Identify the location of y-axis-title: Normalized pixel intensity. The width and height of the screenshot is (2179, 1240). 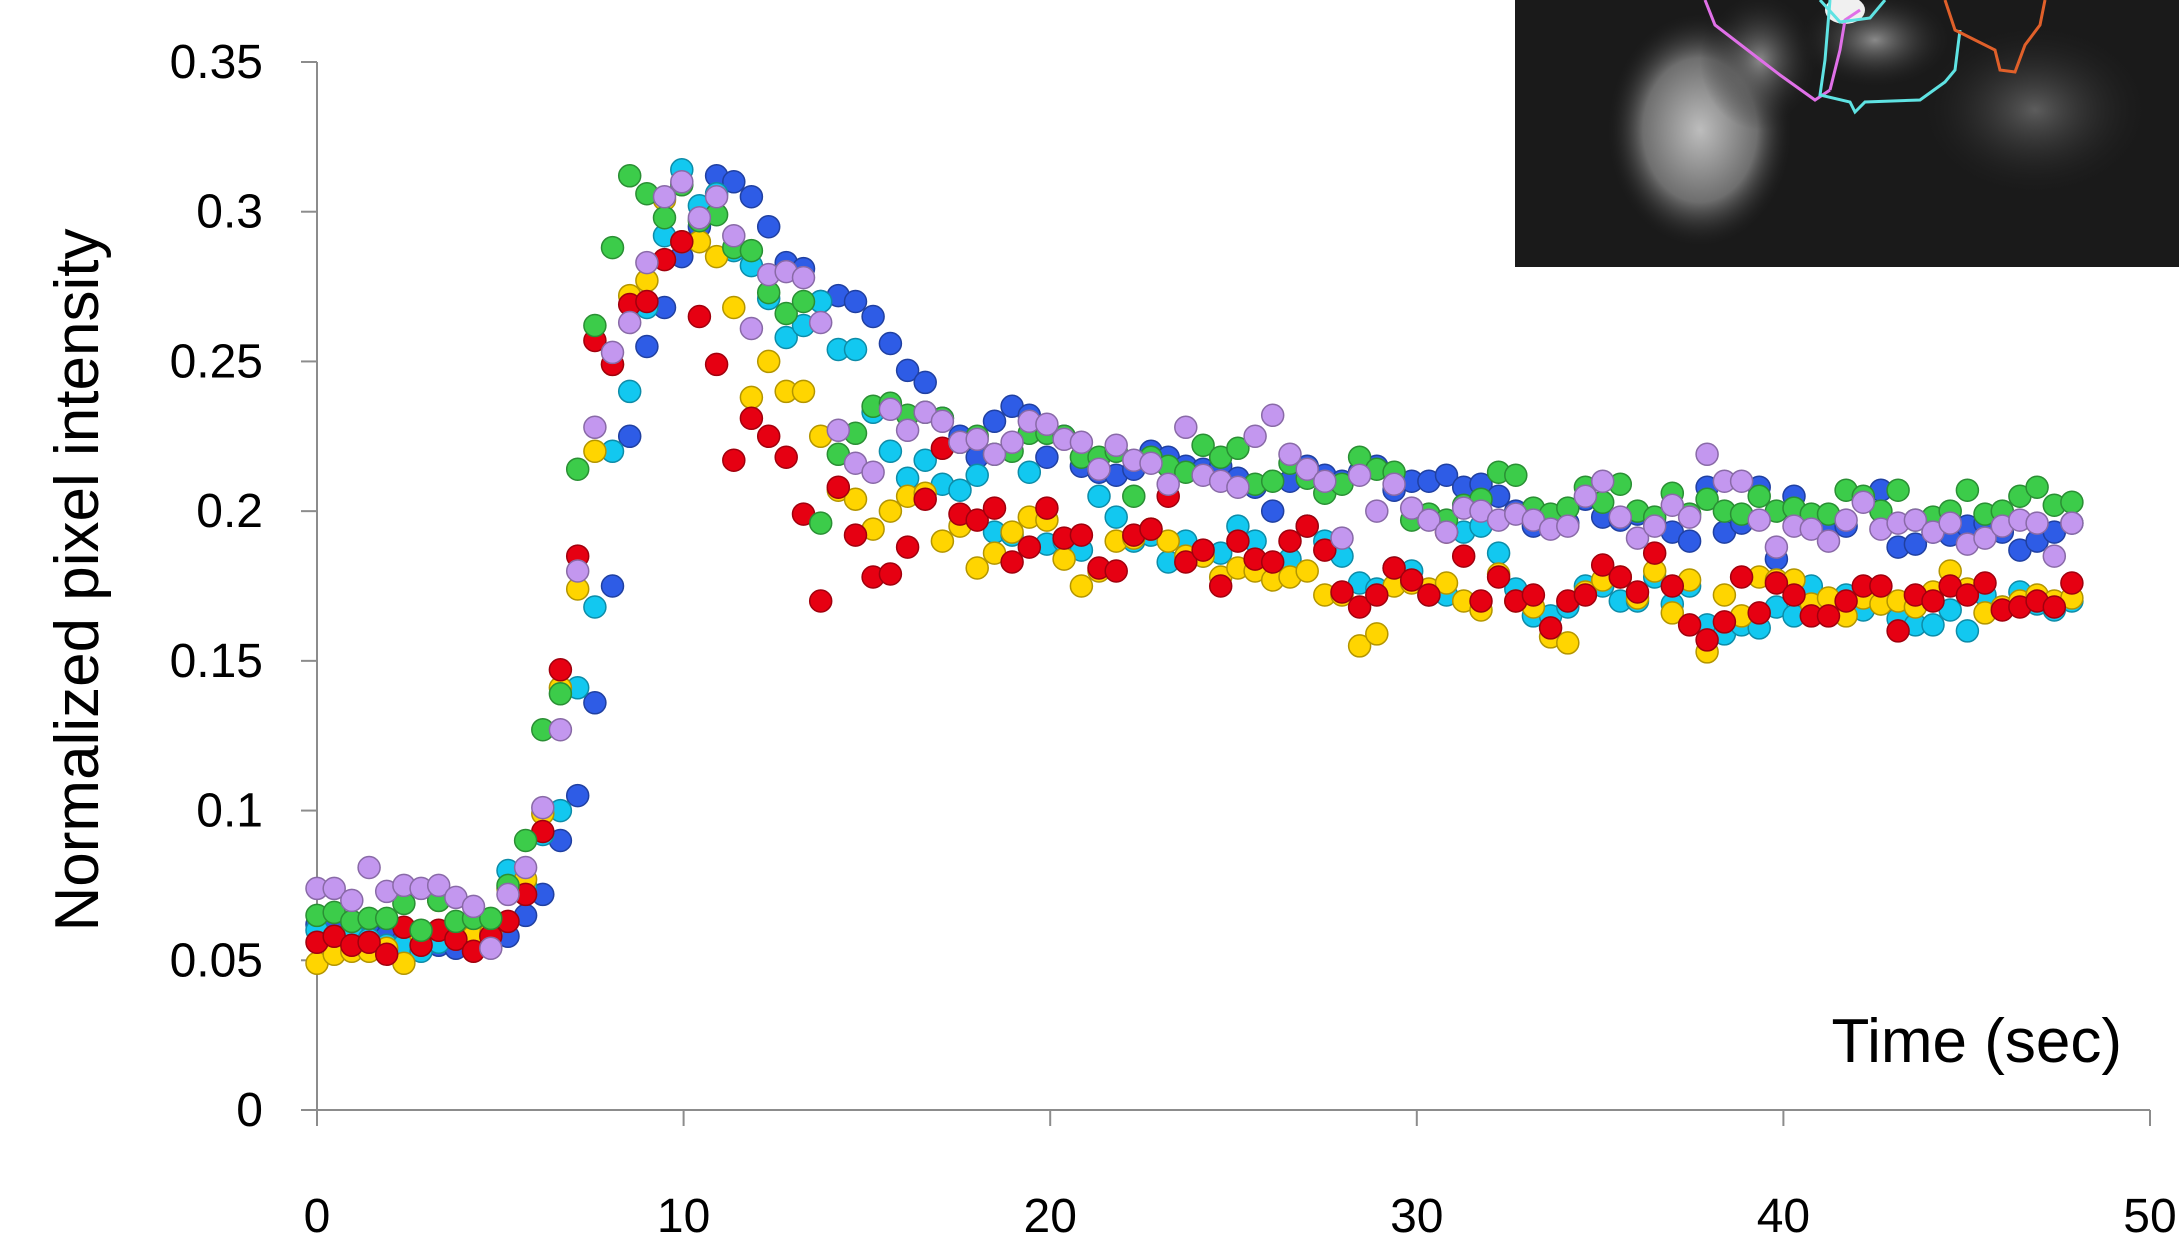
(77, 580).